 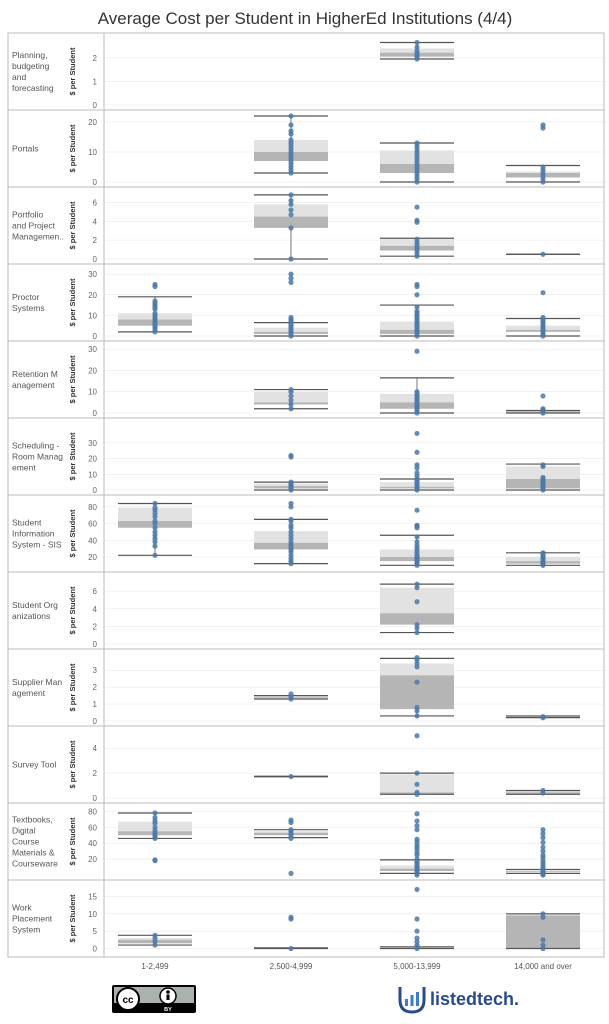 What do you see at coordinates (417, 999) in the screenshot?
I see `listedtech-bar-3-icon` at bounding box center [417, 999].